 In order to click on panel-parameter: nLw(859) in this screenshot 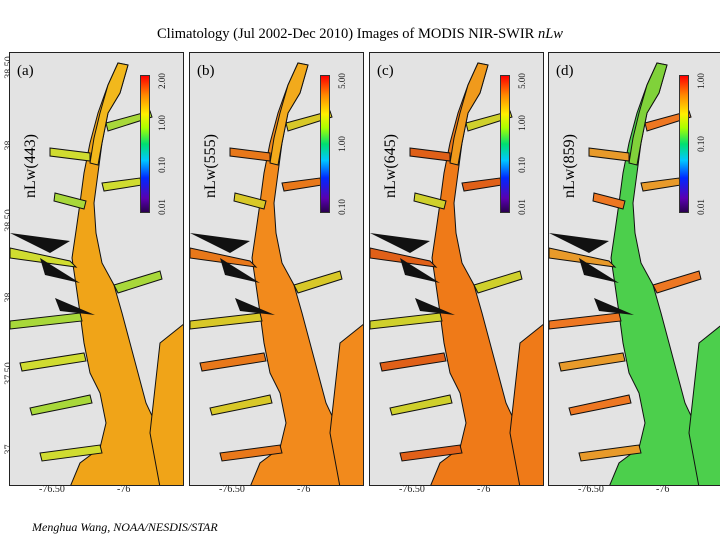, I will do `click(569, 166)`.